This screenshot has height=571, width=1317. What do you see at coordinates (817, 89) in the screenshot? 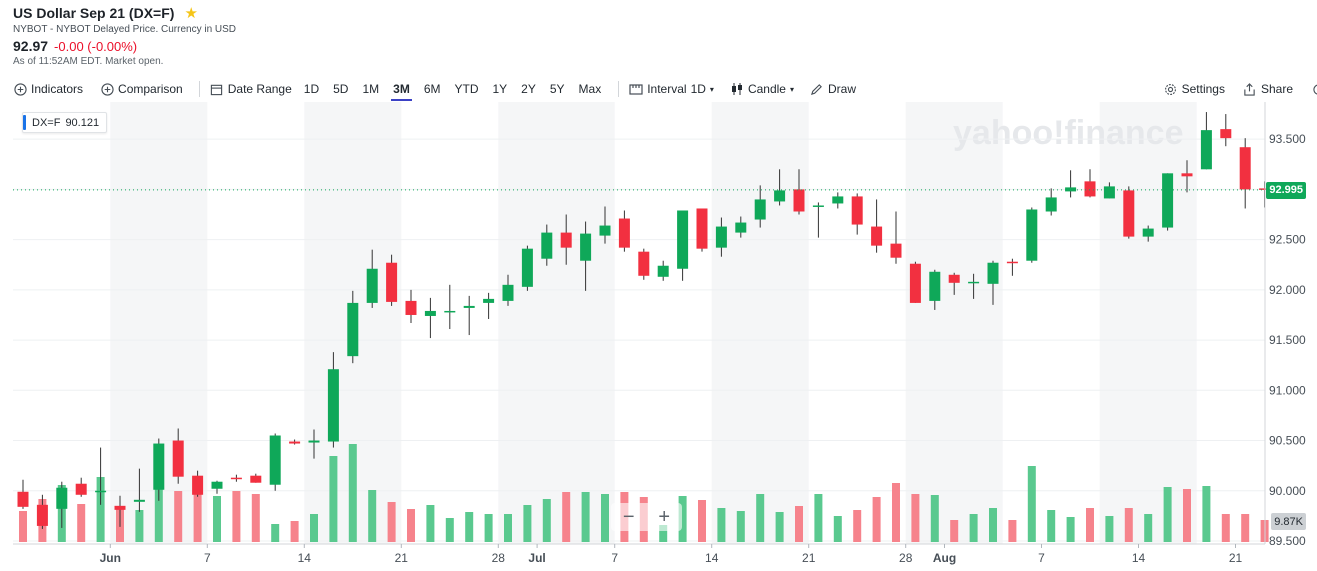
I see `pencil-icon` at bounding box center [817, 89].